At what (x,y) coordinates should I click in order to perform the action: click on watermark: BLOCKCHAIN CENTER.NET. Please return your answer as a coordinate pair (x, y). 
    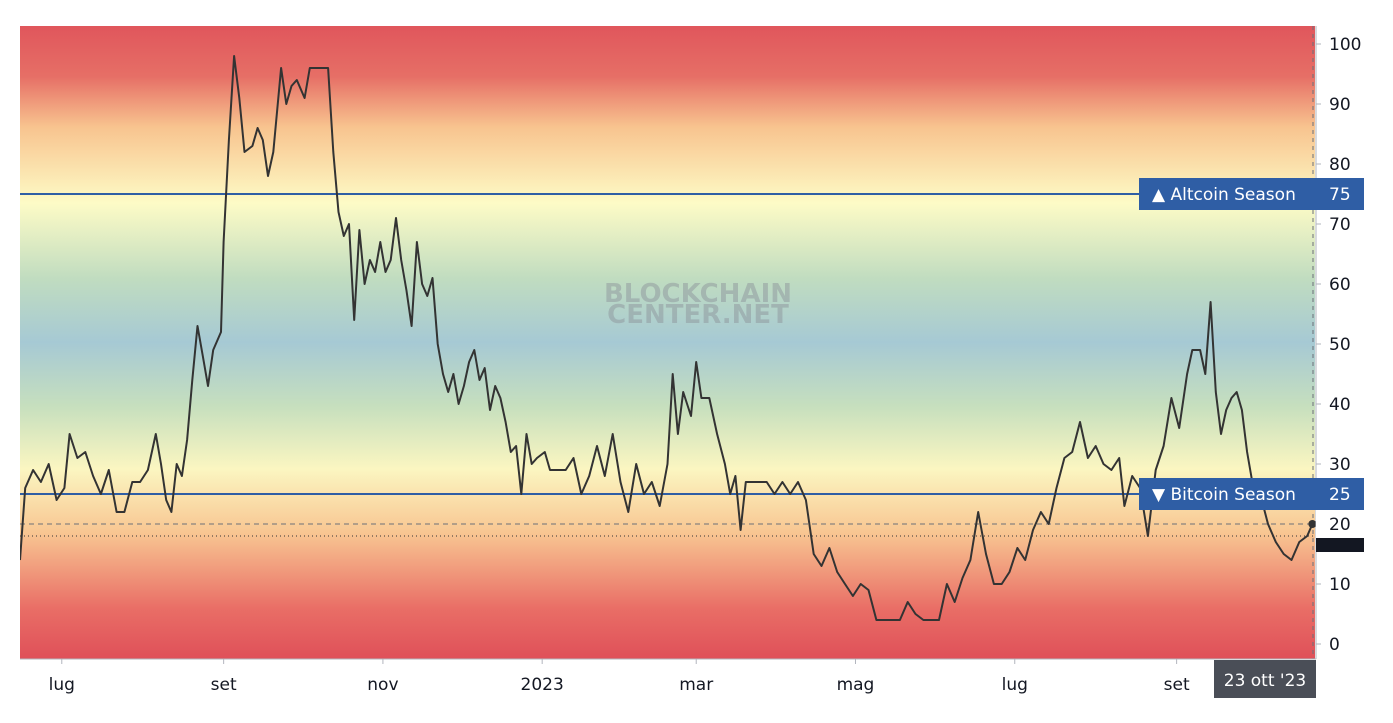
    Looking at the image, I should click on (698, 304).